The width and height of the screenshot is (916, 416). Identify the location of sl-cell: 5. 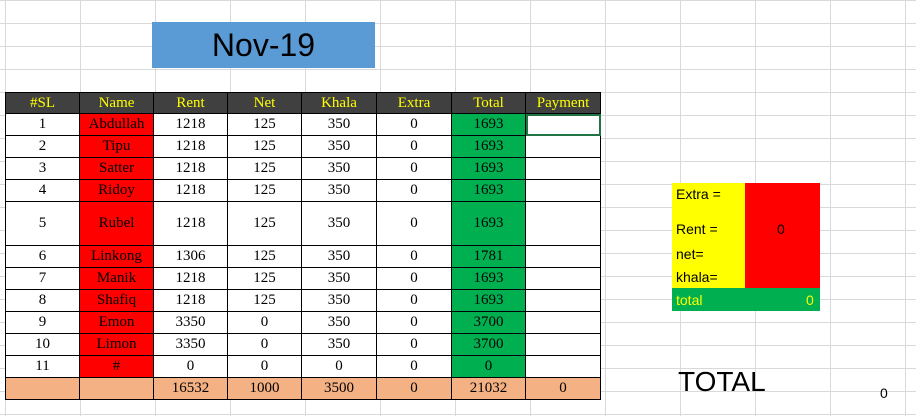
(42, 223).